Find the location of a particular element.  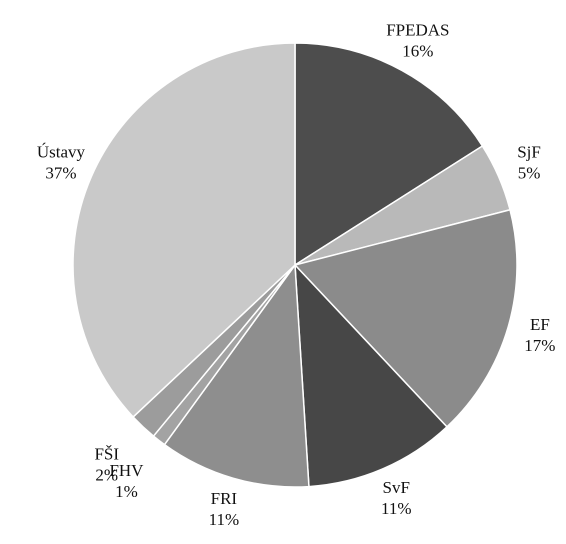

slice-label: FŠI is located at coordinates (106, 453).